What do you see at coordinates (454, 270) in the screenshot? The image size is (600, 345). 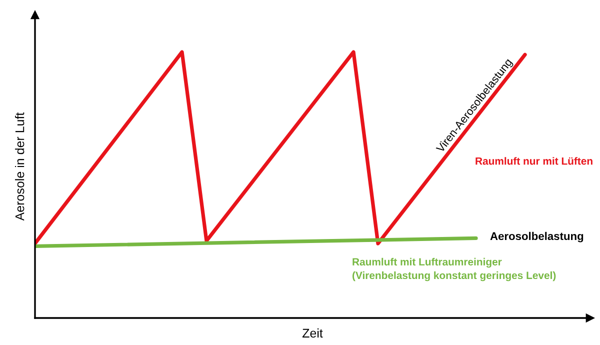 I see `series-label: Raumluft mit Luftraumreiniger (Virenbelastung konstant geringes Level)` at bounding box center [454, 270].